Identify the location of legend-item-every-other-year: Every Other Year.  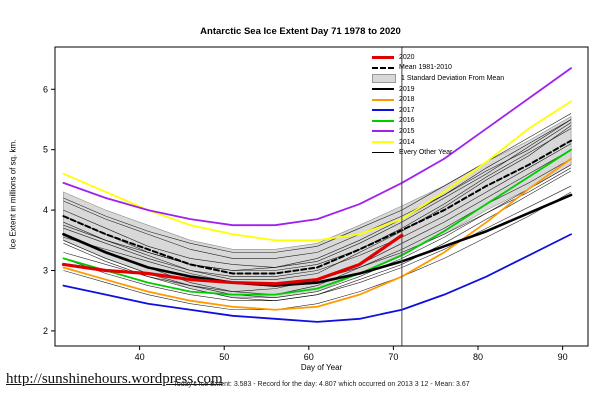
(438, 152).